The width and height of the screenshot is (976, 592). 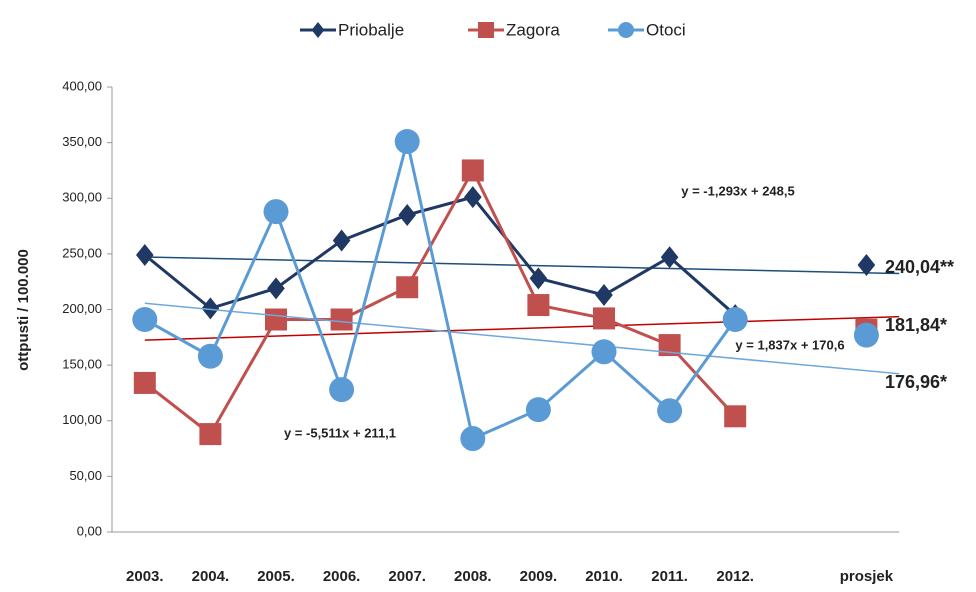 What do you see at coordinates (666, 29) in the screenshot?
I see `legend-label: Otoci` at bounding box center [666, 29].